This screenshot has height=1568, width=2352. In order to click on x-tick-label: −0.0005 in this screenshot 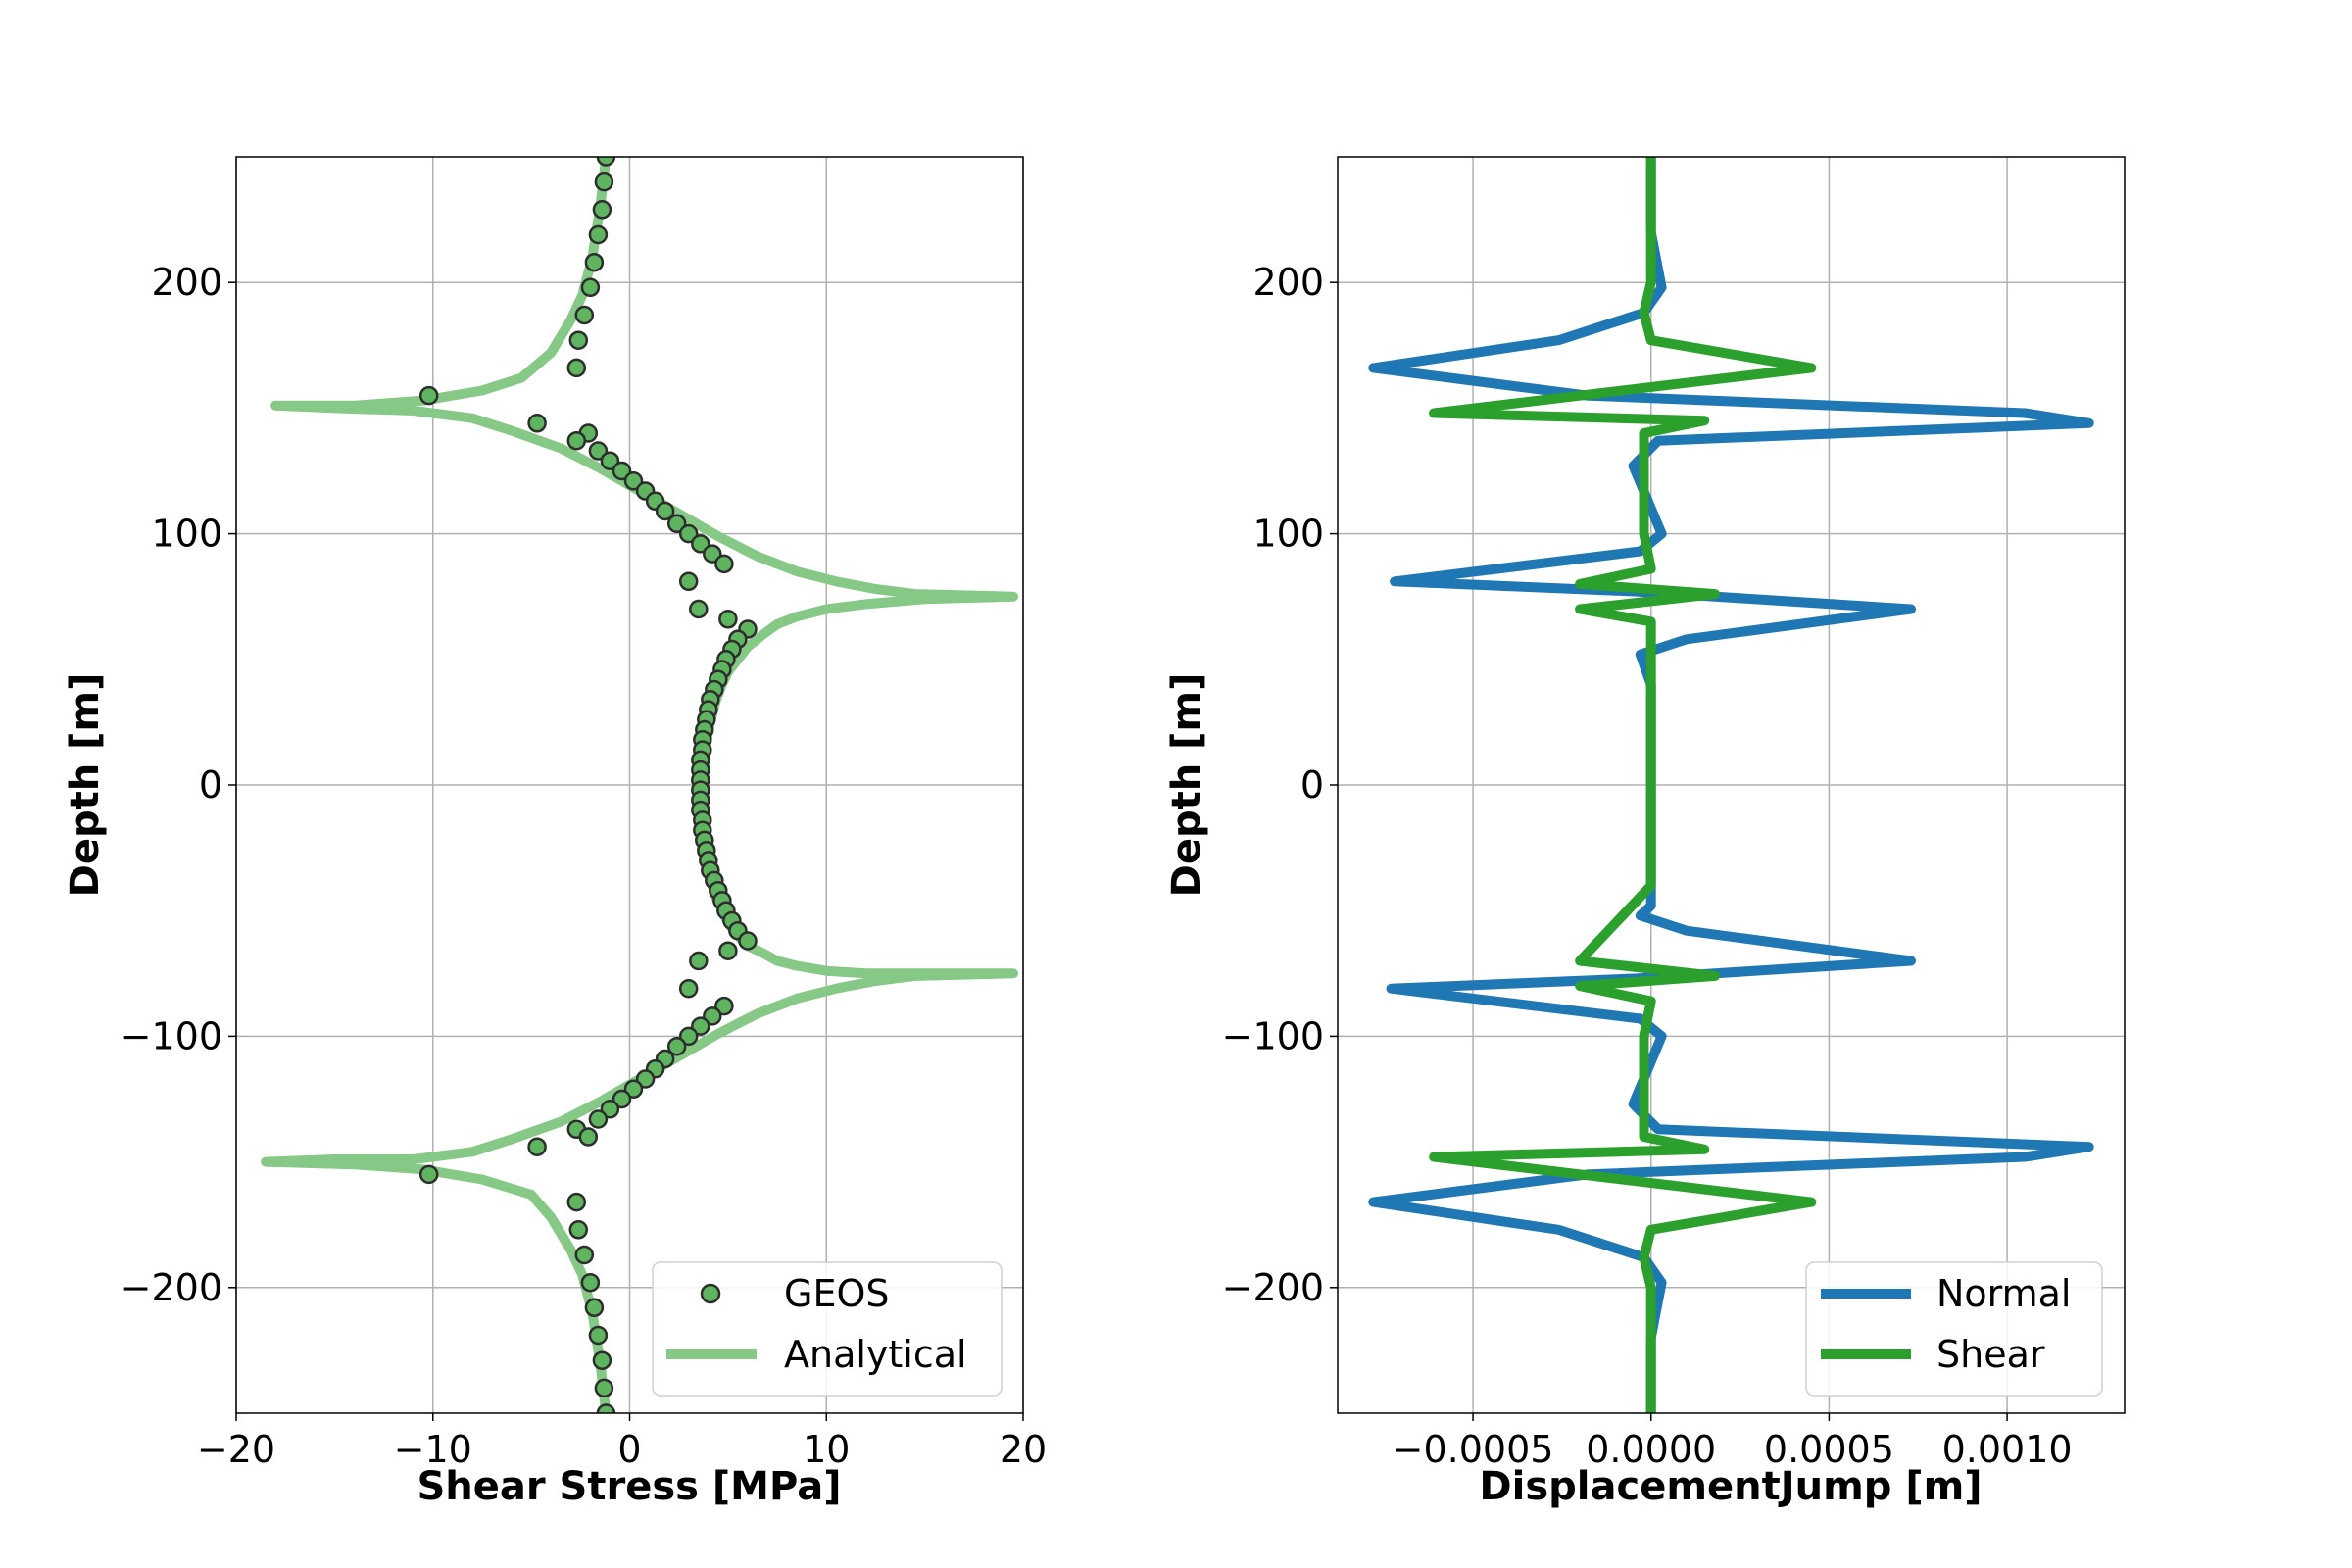, I will do `click(1473, 1449)`.